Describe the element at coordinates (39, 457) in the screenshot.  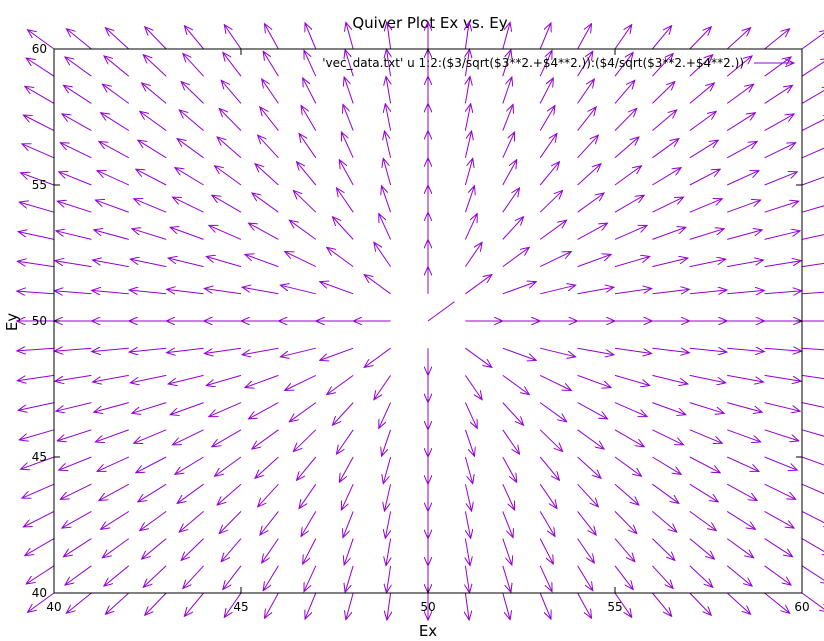
I see `y-tick-label: 45` at that location.